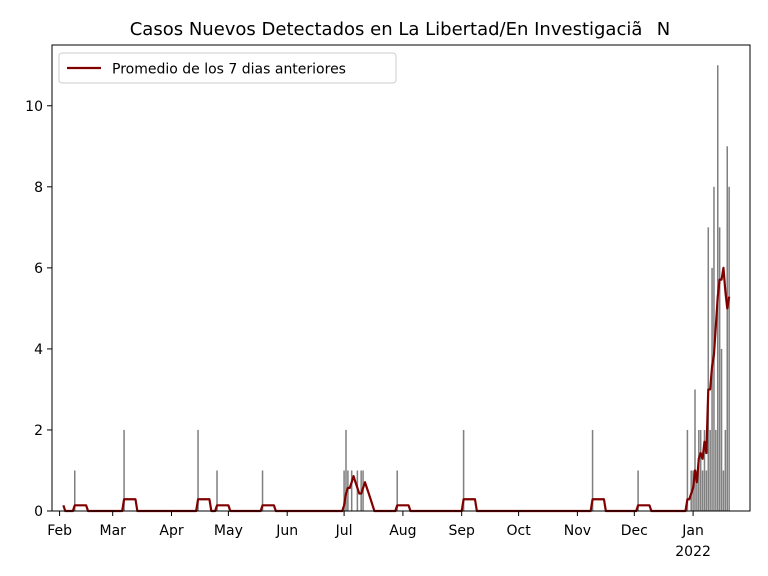 The width and height of the screenshot is (768, 576). I want to click on y-tick-label-5: 10, so click(34, 107).